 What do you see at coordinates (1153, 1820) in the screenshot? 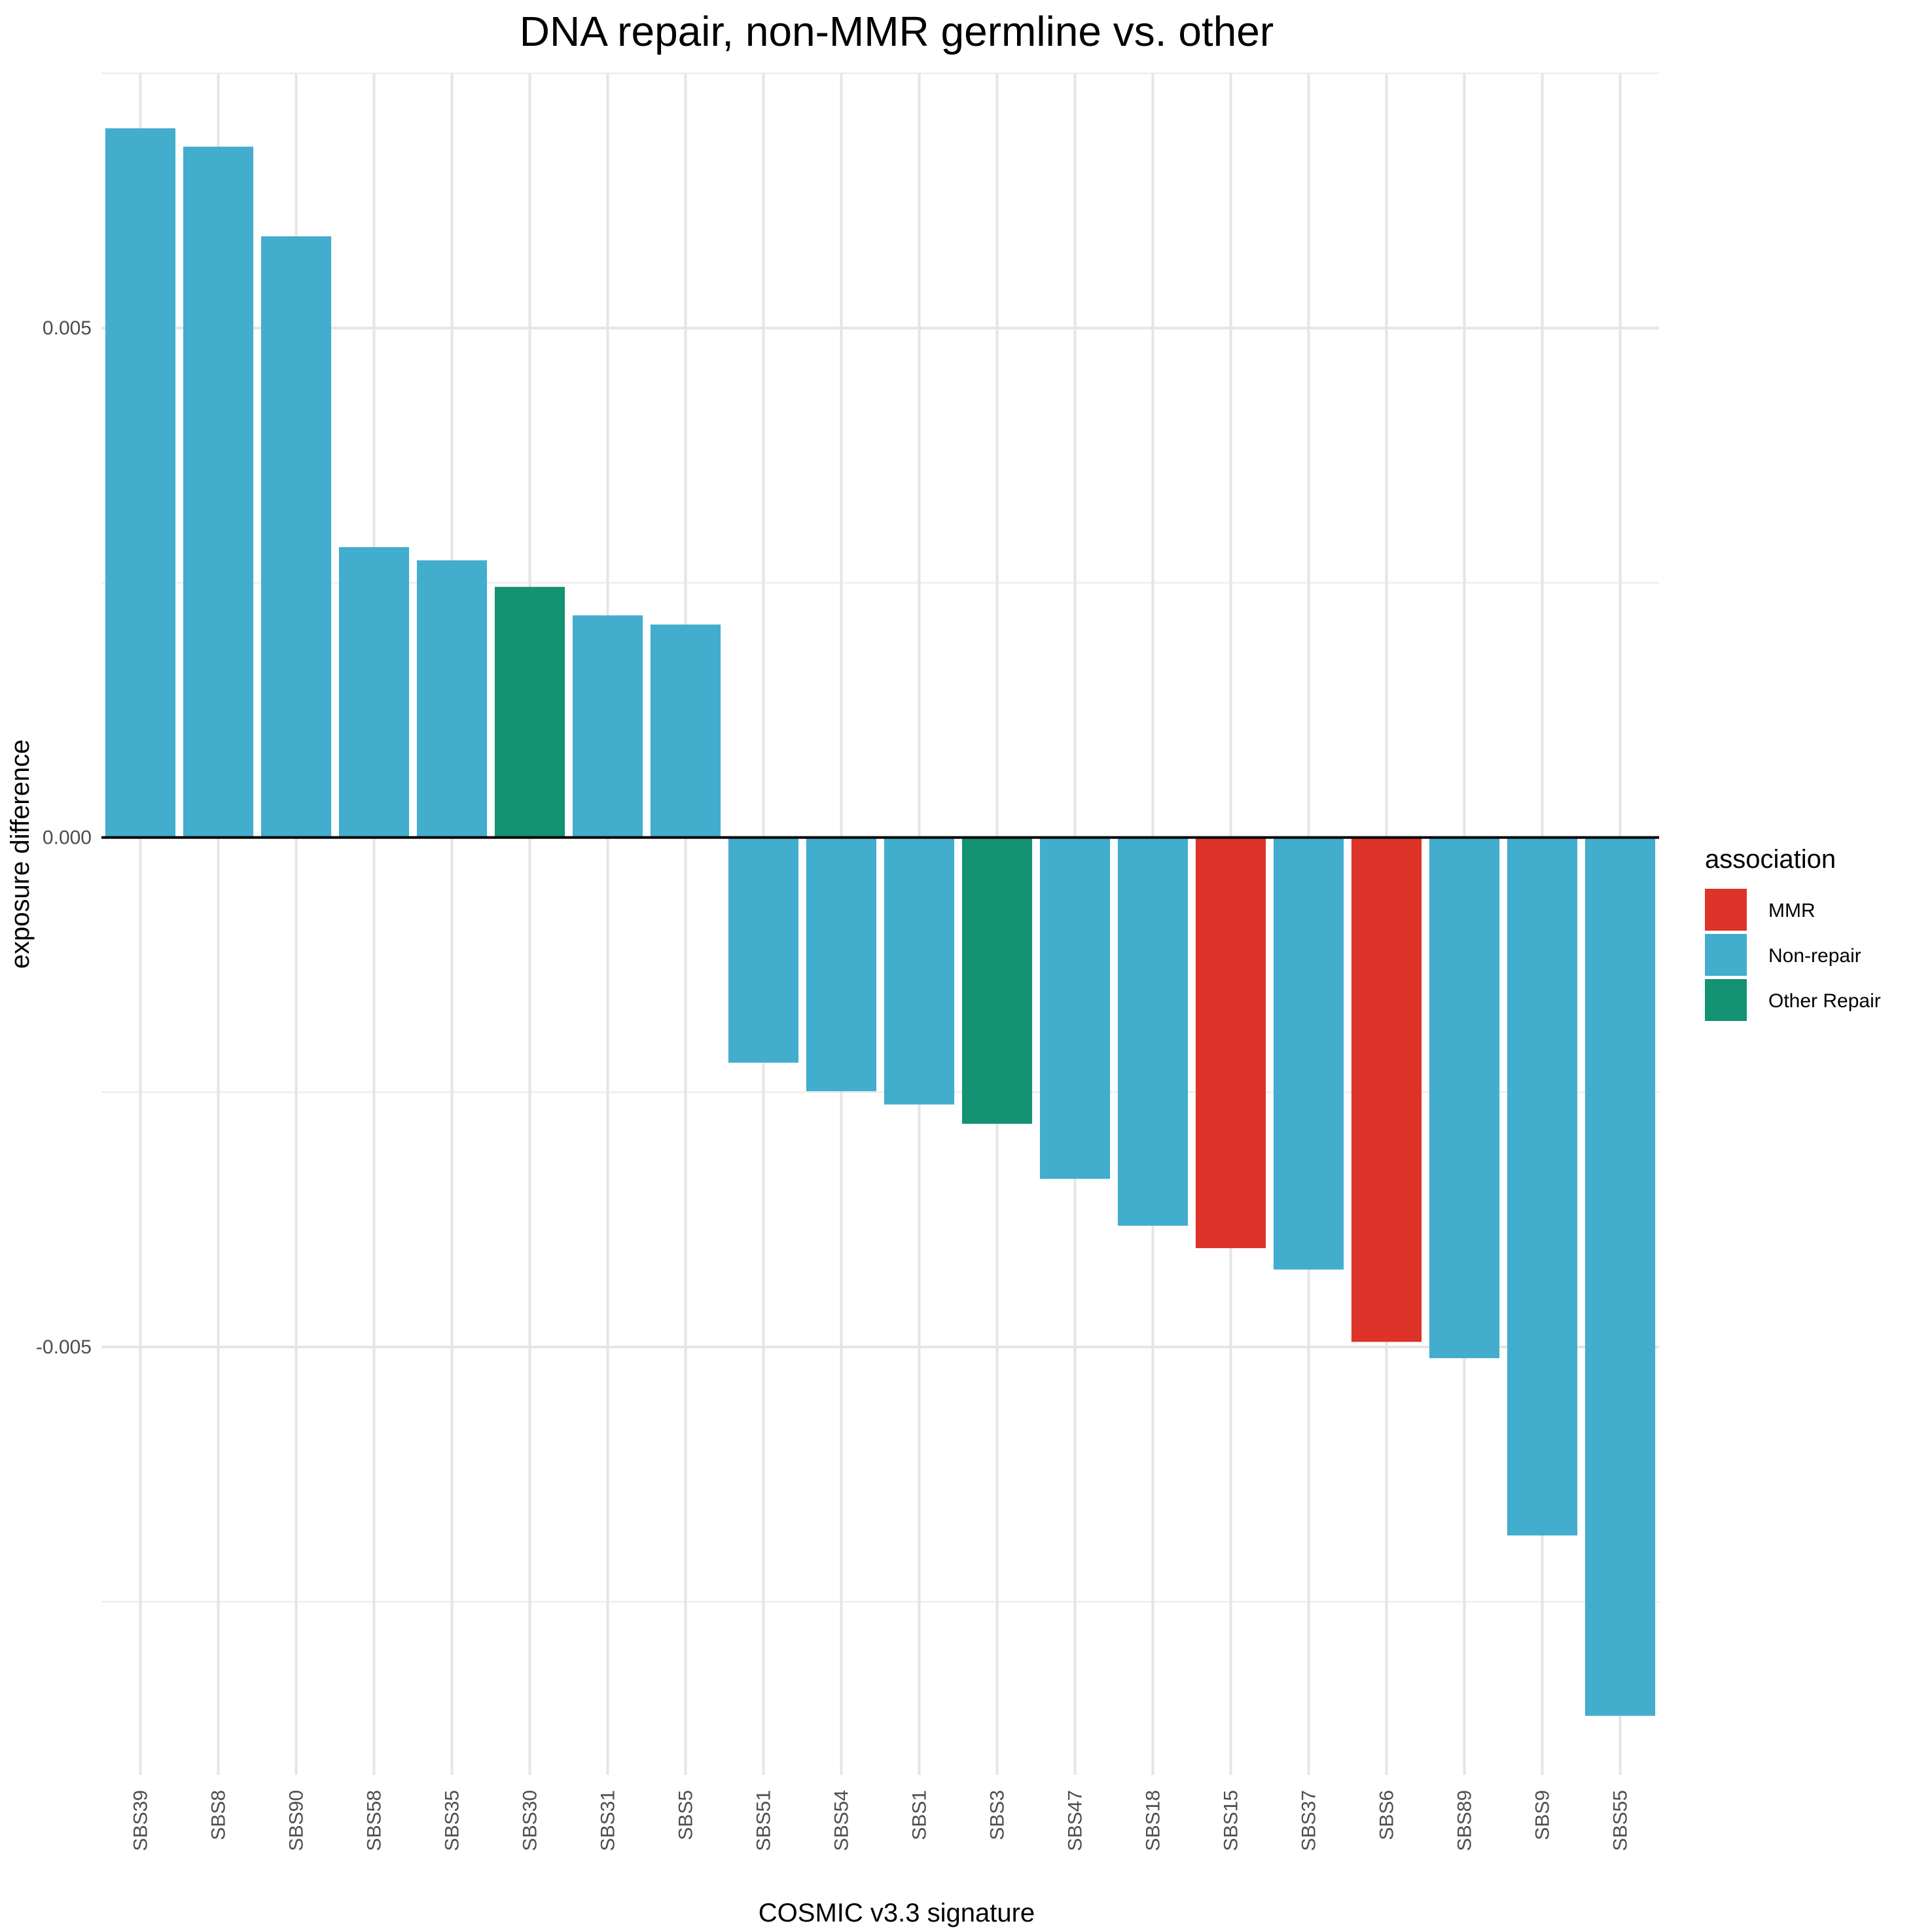
I see `x-tick-label: SBS18` at bounding box center [1153, 1820].